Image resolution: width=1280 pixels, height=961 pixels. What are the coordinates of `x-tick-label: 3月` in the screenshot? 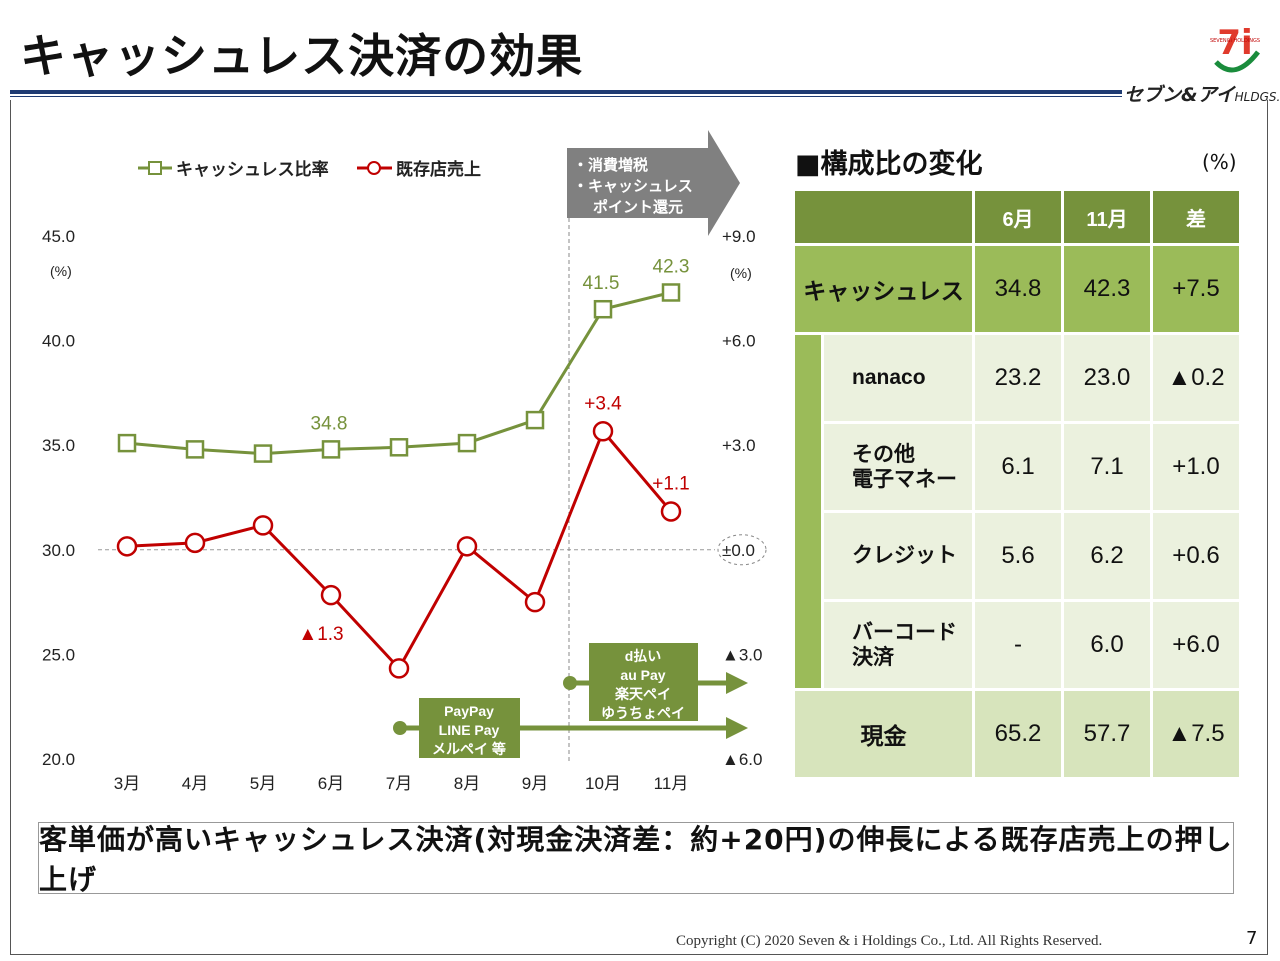 It's located at (127, 783).